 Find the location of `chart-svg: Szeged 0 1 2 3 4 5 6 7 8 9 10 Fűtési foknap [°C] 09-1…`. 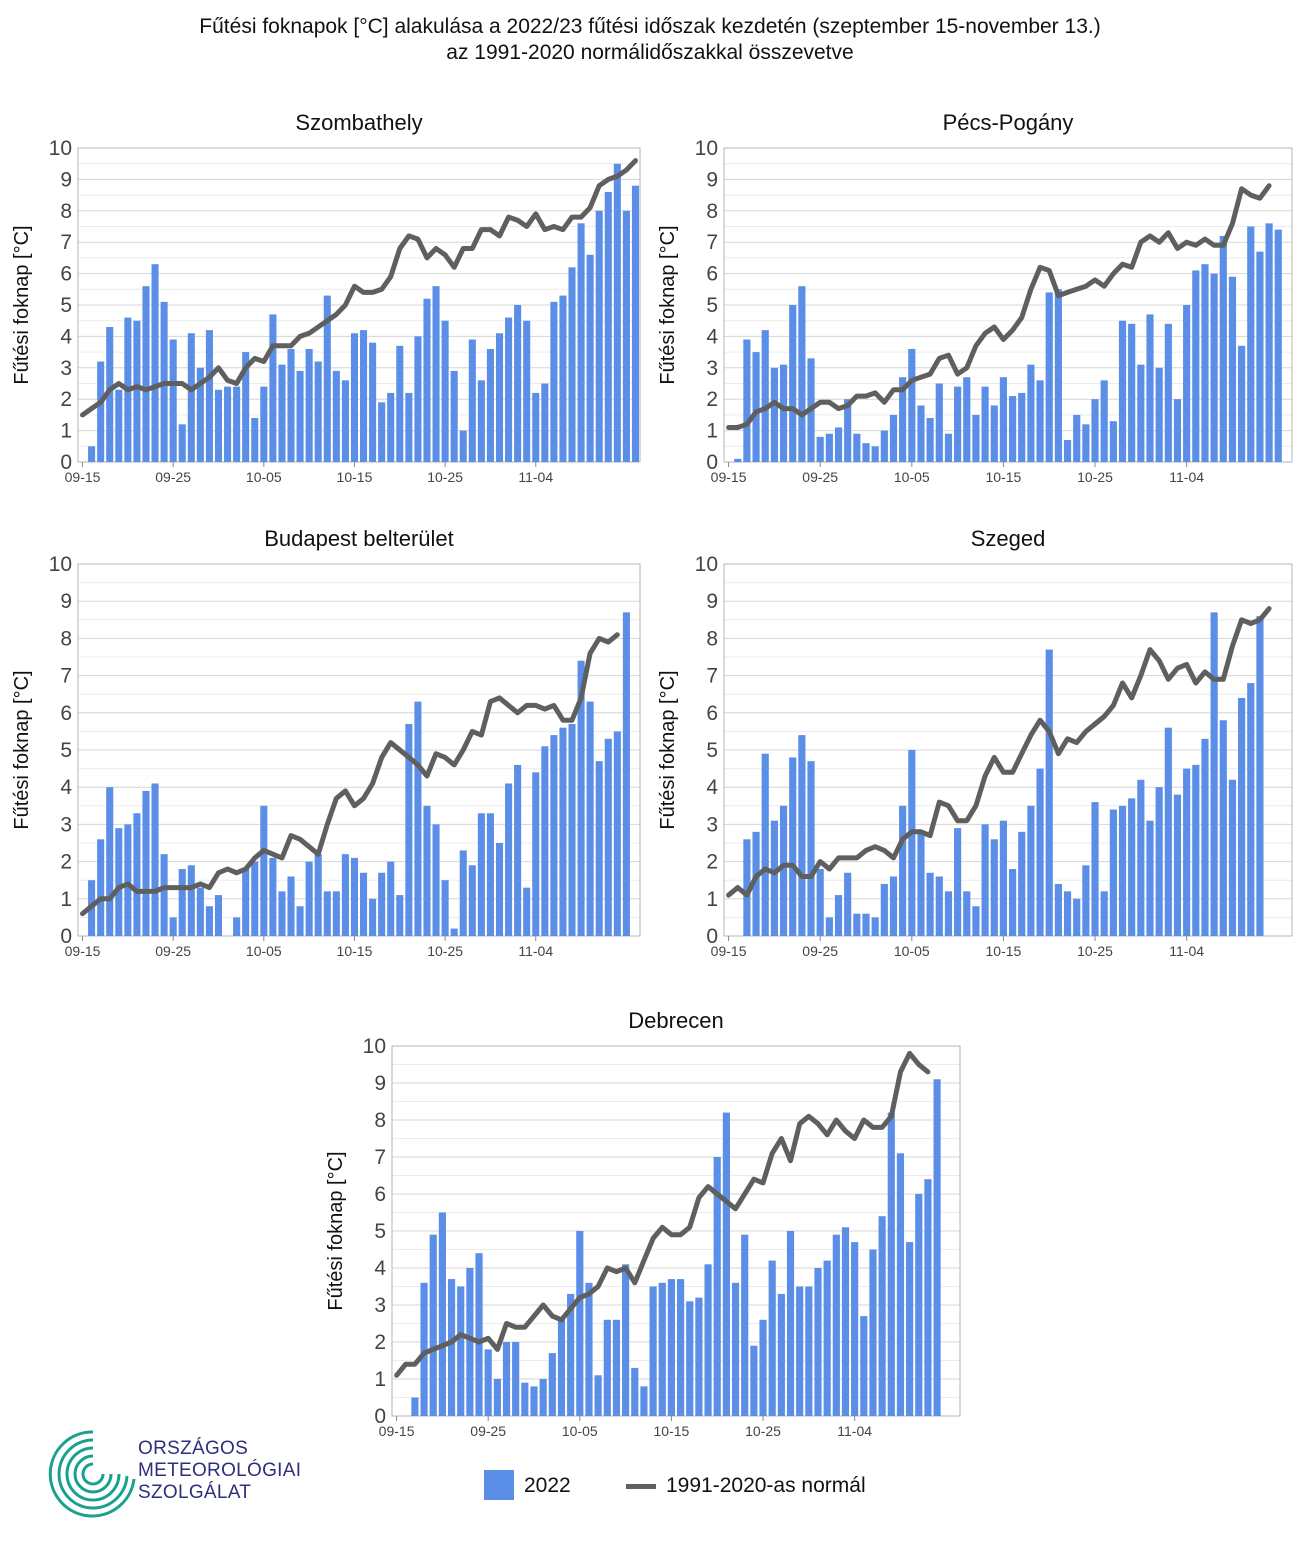

chart-svg: Szeged 0 1 2 3 4 5 6 7 8 9 10 Fűtési foknap [°C] 09-1… is located at coordinates (975, 742).